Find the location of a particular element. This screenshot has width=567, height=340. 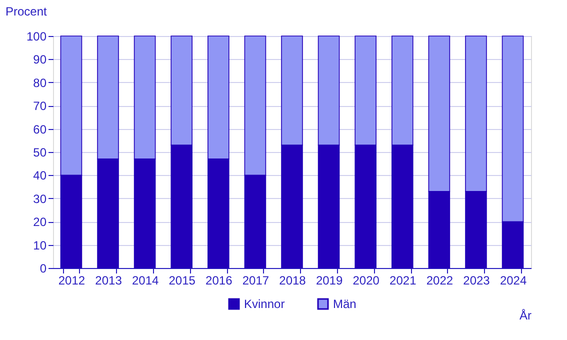

legend-label: Kvinnor is located at coordinates (264, 304).